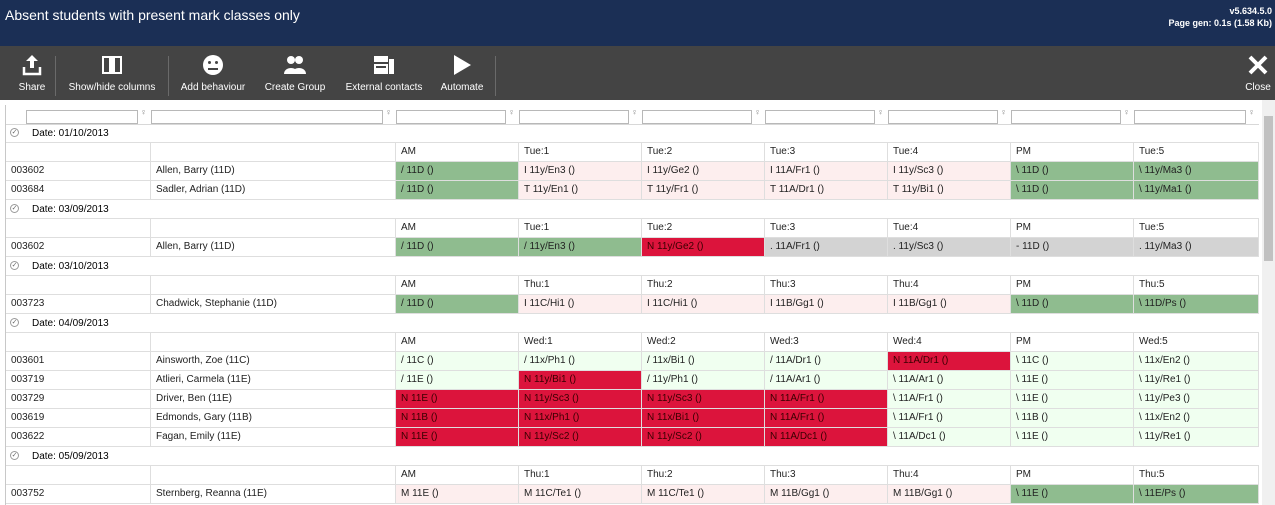 The image size is (1275, 505). I want to click on student-name-cell: Ainsworth, Zoe (11C), so click(273, 361).